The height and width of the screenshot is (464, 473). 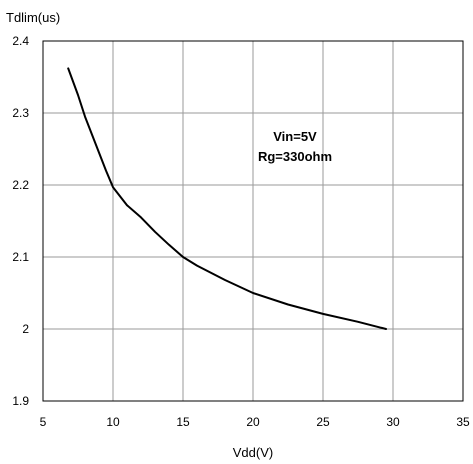 What do you see at coordinates (253, 452) in the screenshot?
I see `x-axis-label: Vdd(V)` at bounding box center [253, 452].